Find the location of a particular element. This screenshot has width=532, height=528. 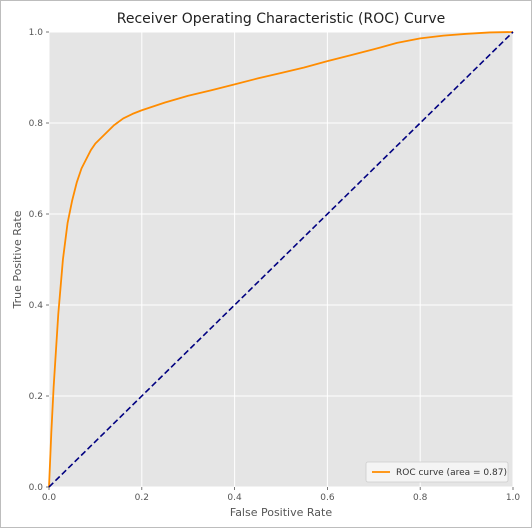

legend: ROC curve (area = 0.87) is located at coordinates (437, 472).